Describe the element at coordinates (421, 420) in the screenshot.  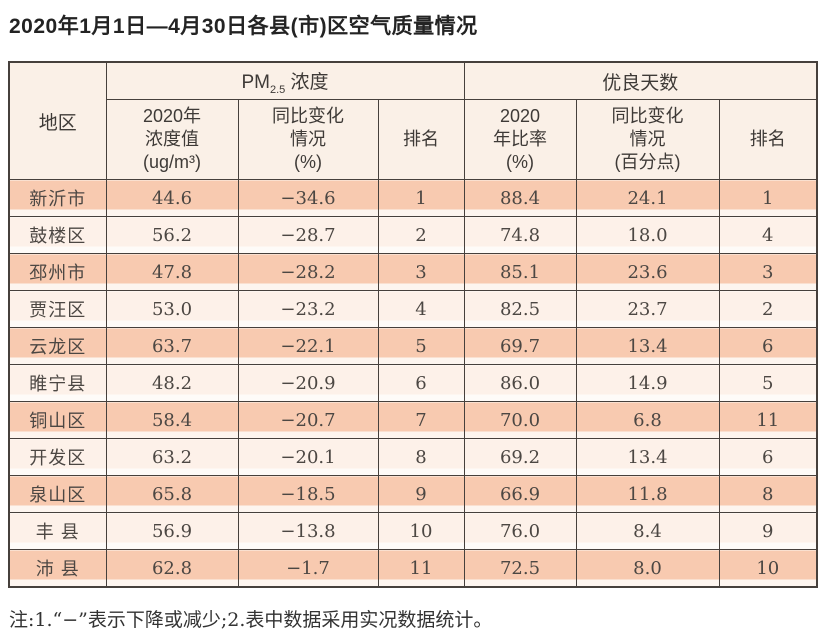
I see `pm-rank-cell: 7` at that location.